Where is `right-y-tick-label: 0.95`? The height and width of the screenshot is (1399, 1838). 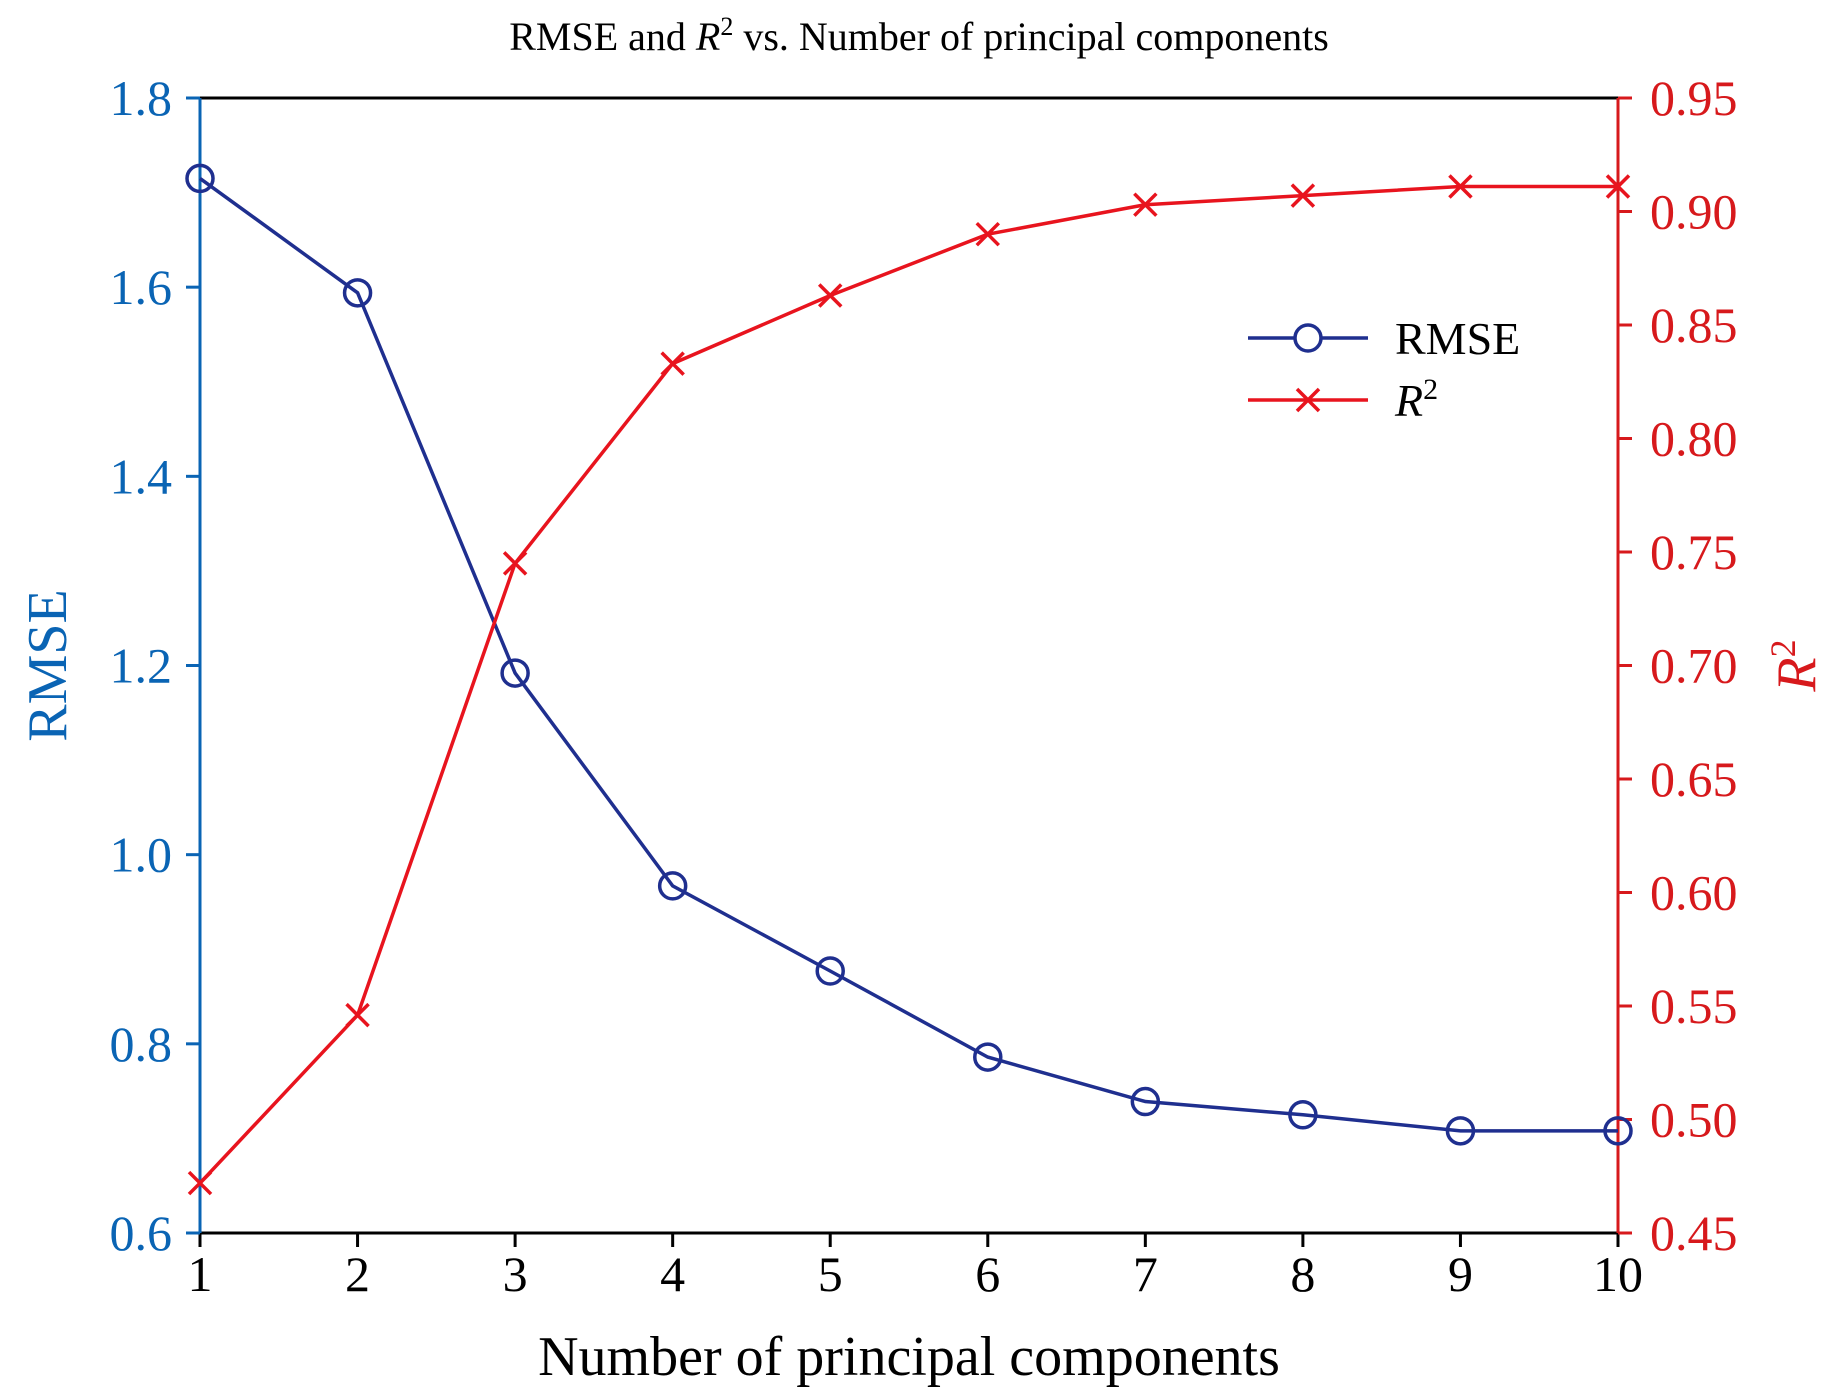 right-y-tick-label: 0.95 is located at coordinates (1694, 98).